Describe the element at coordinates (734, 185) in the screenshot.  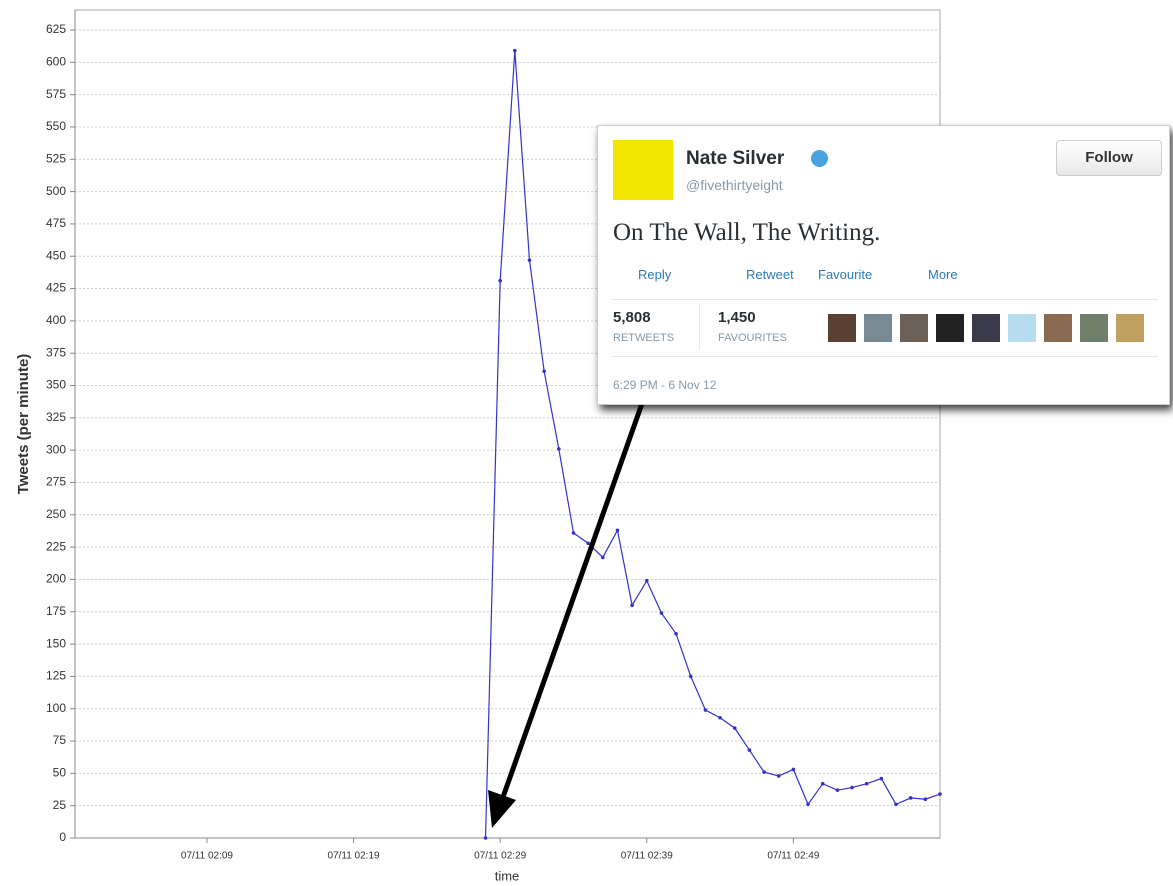
I see `tweet-handle: @fivethirtyeight` at that location.